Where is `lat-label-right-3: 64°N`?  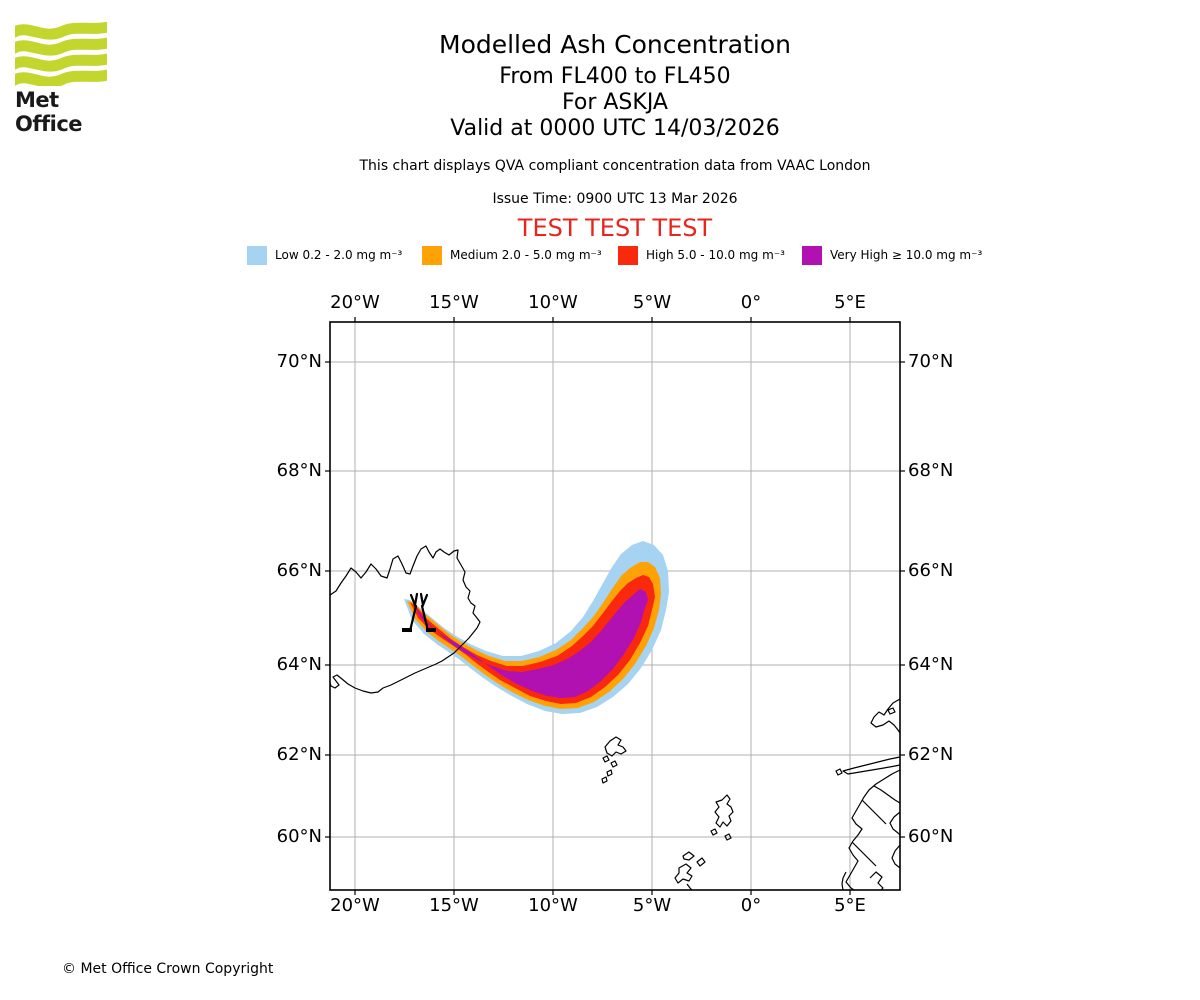 lat-label-right-3: 64°N is located at coordinates (931, 664).